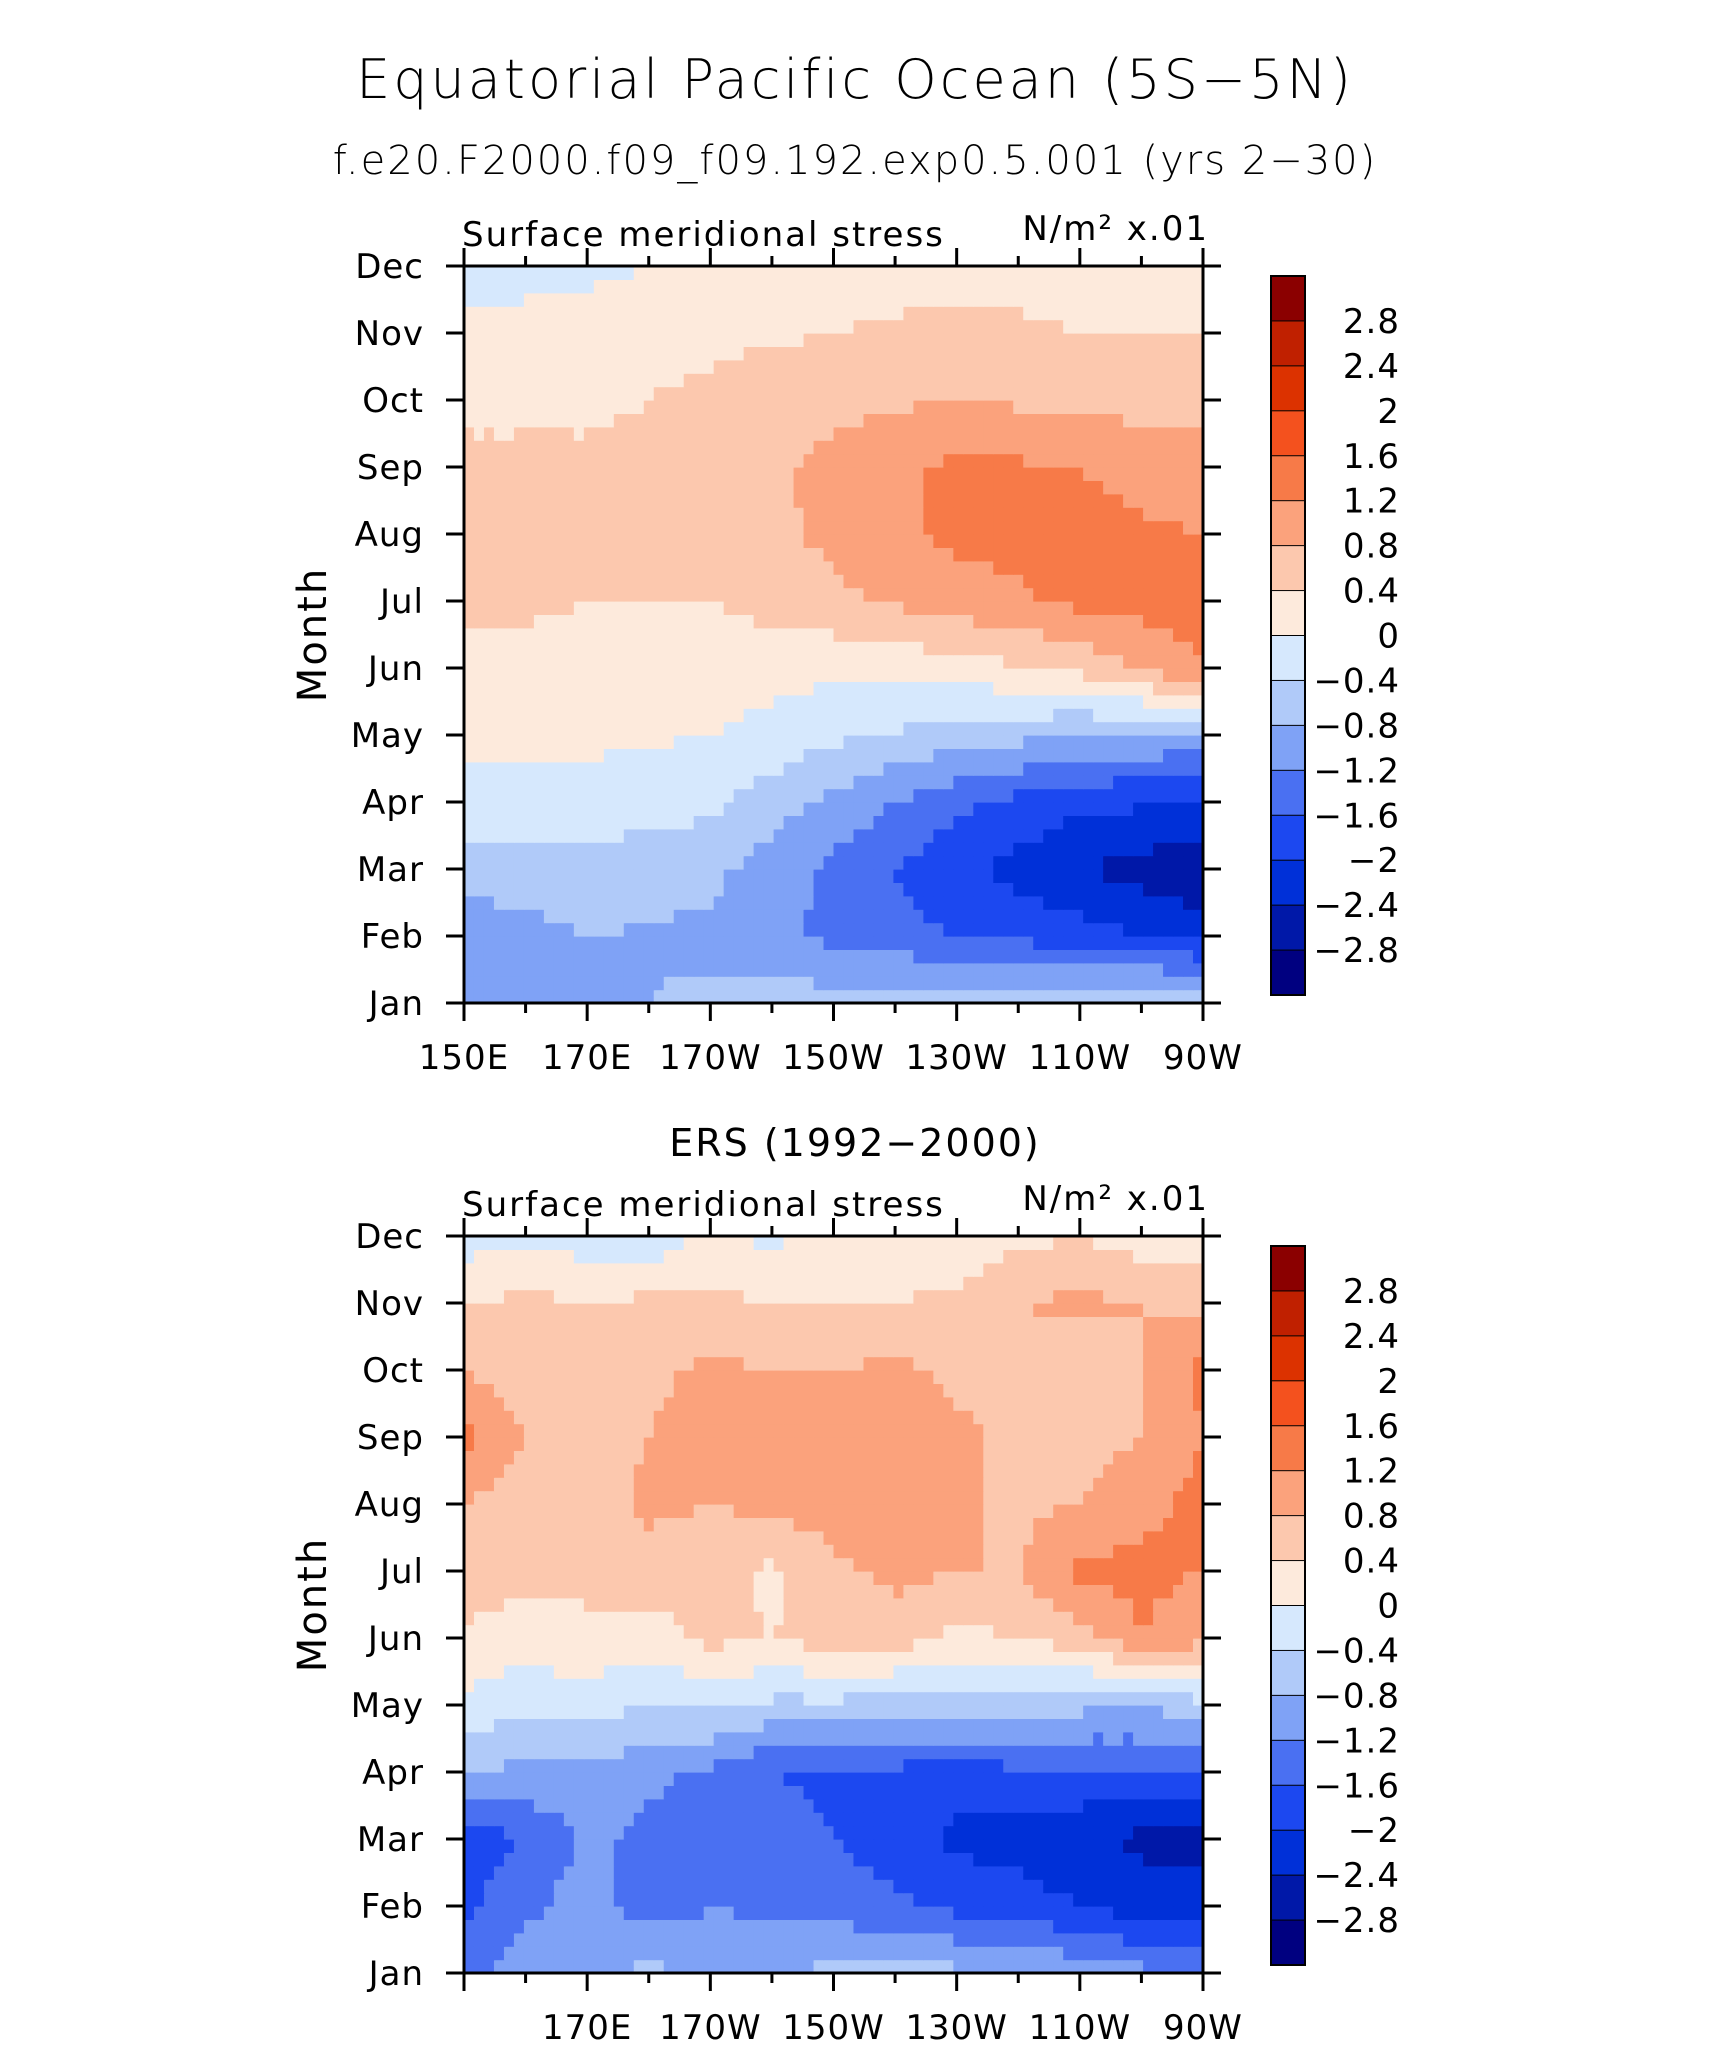 The image size is (1710, 2058). Describe the element at coordinates (313, 634) in the screenshot. I see `y-axis-label: Month` at that location.